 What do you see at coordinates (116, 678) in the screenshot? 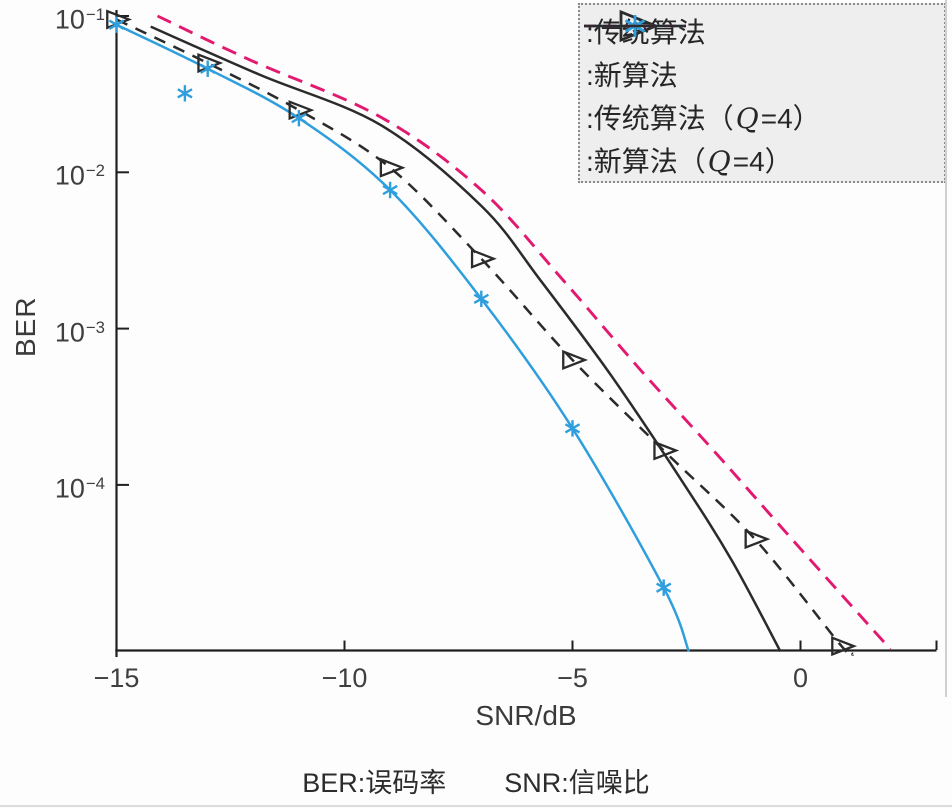
I see `x-tick-label: −15` at bounding box center [116, 678].